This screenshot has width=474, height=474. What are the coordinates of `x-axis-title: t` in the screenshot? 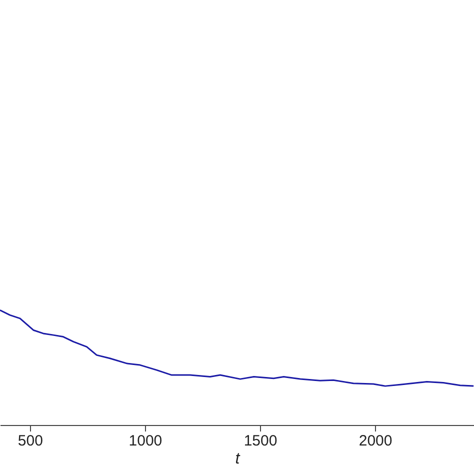 It's located at (237, 459).